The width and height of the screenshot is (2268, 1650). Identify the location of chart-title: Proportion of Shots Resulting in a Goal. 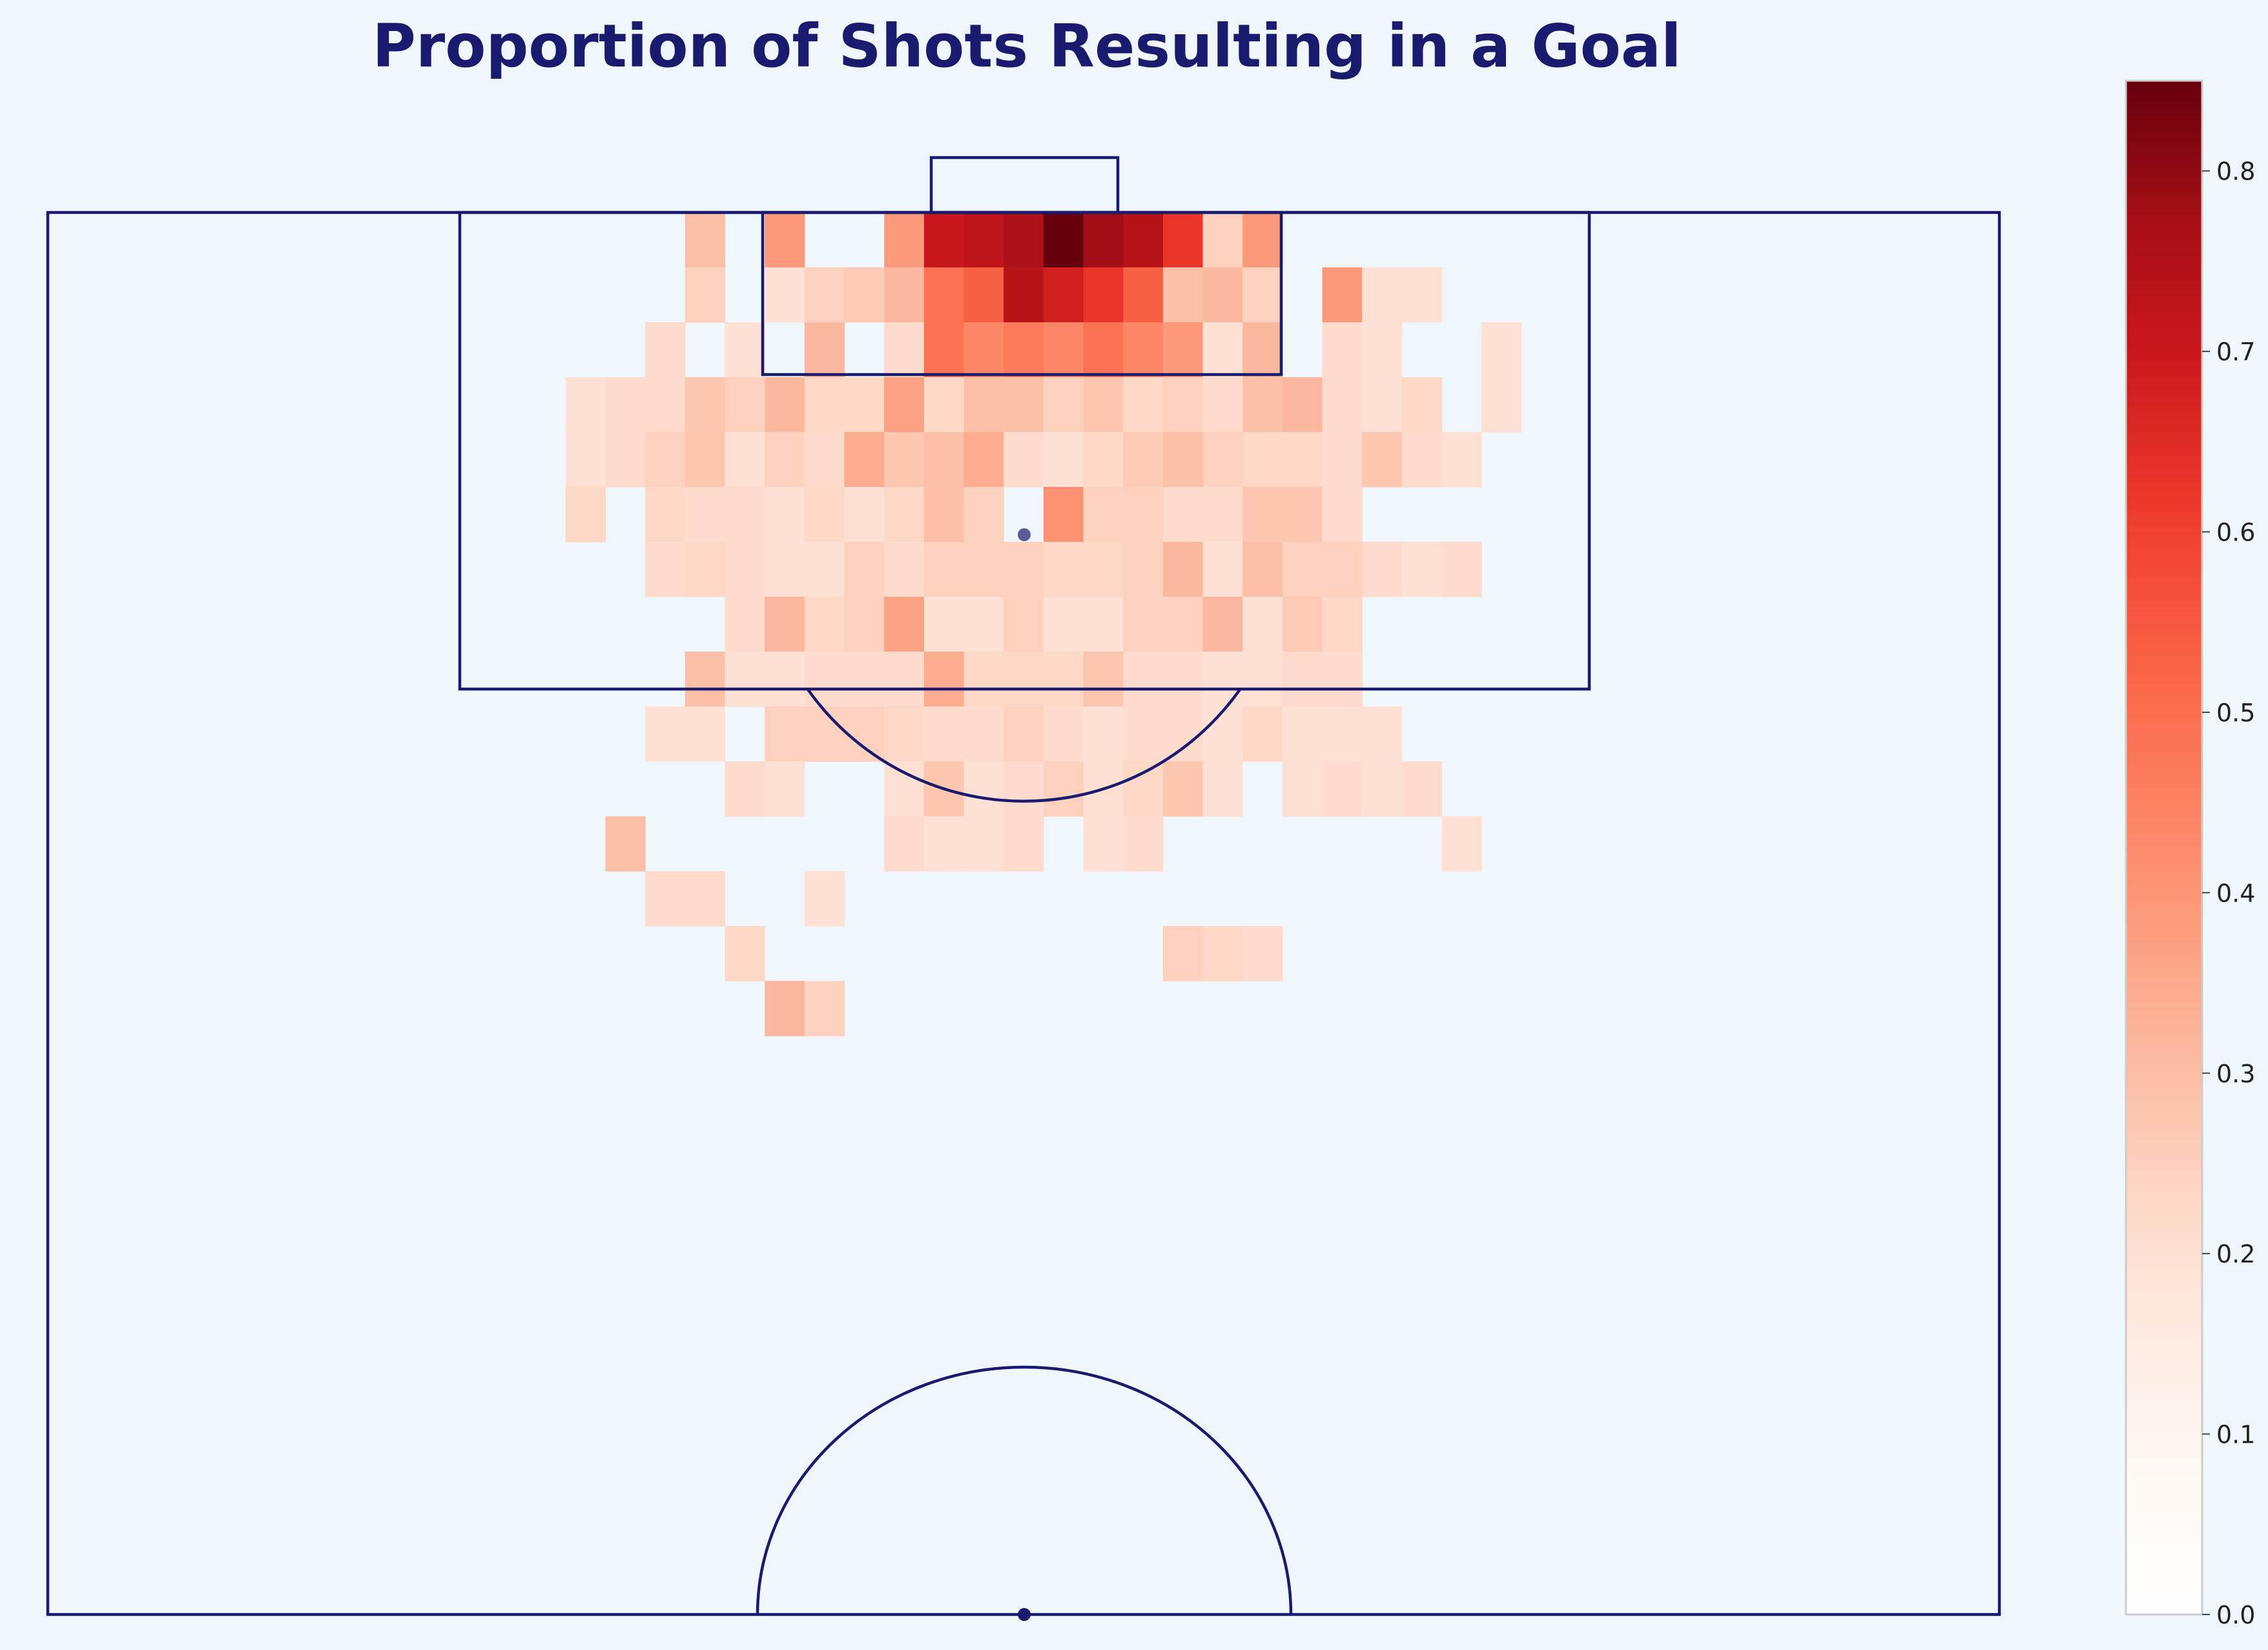
(1027, 47).